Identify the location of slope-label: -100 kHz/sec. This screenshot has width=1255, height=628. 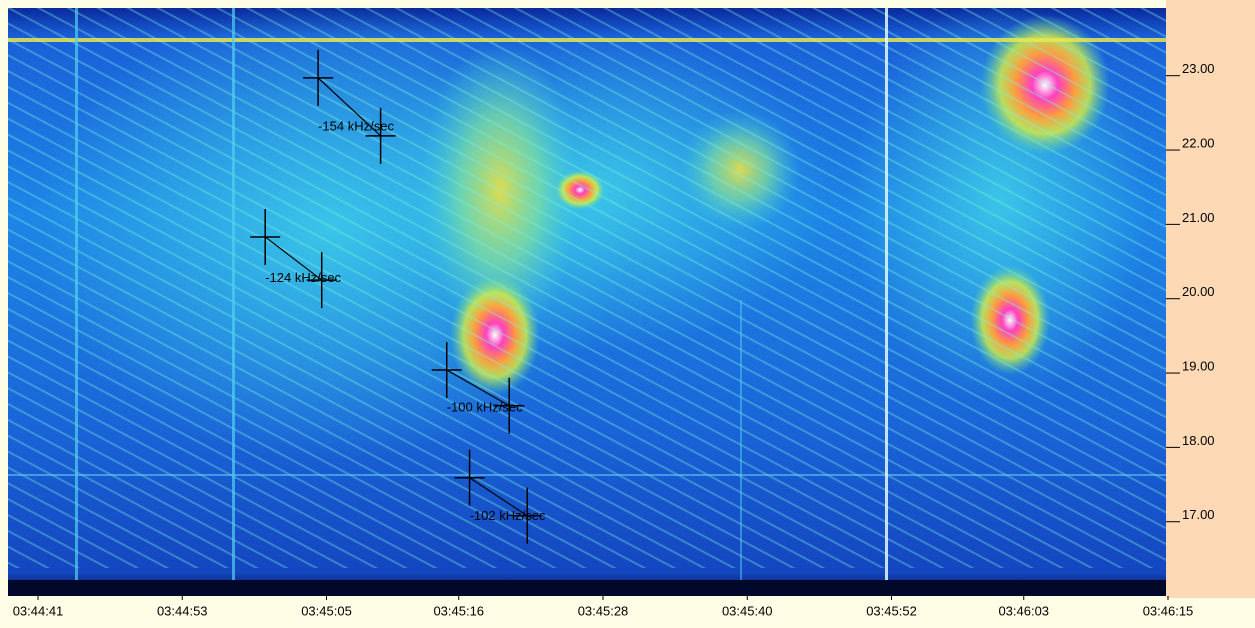
(485, 406).